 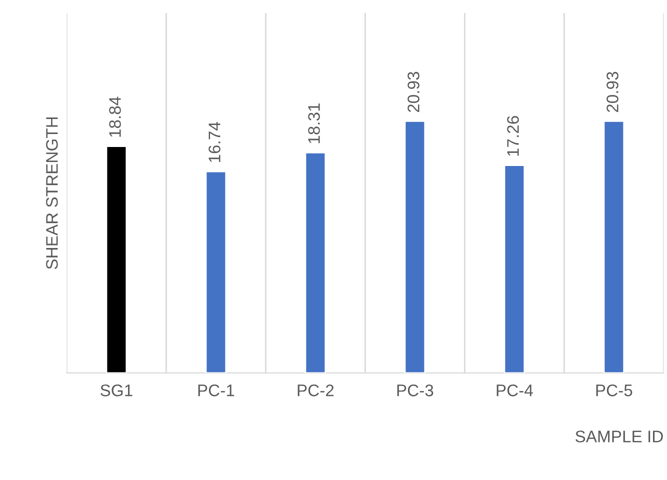 What do you see at coordinates (316, 390) in the screenshot?
I see `x-tick-label: PC-2` at bounding box center [316, 390].